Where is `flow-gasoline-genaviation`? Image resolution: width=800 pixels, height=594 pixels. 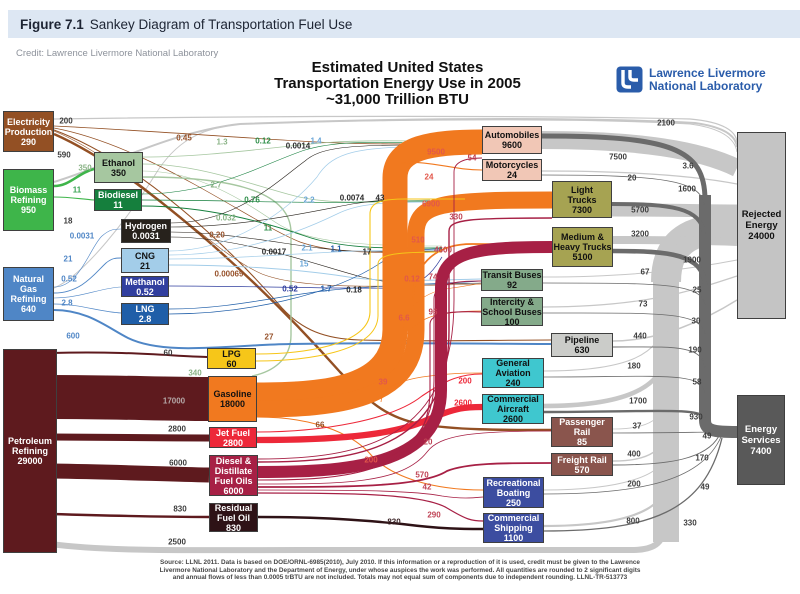 flow-gasoline-genaviation is located at coordinates (431, 387).